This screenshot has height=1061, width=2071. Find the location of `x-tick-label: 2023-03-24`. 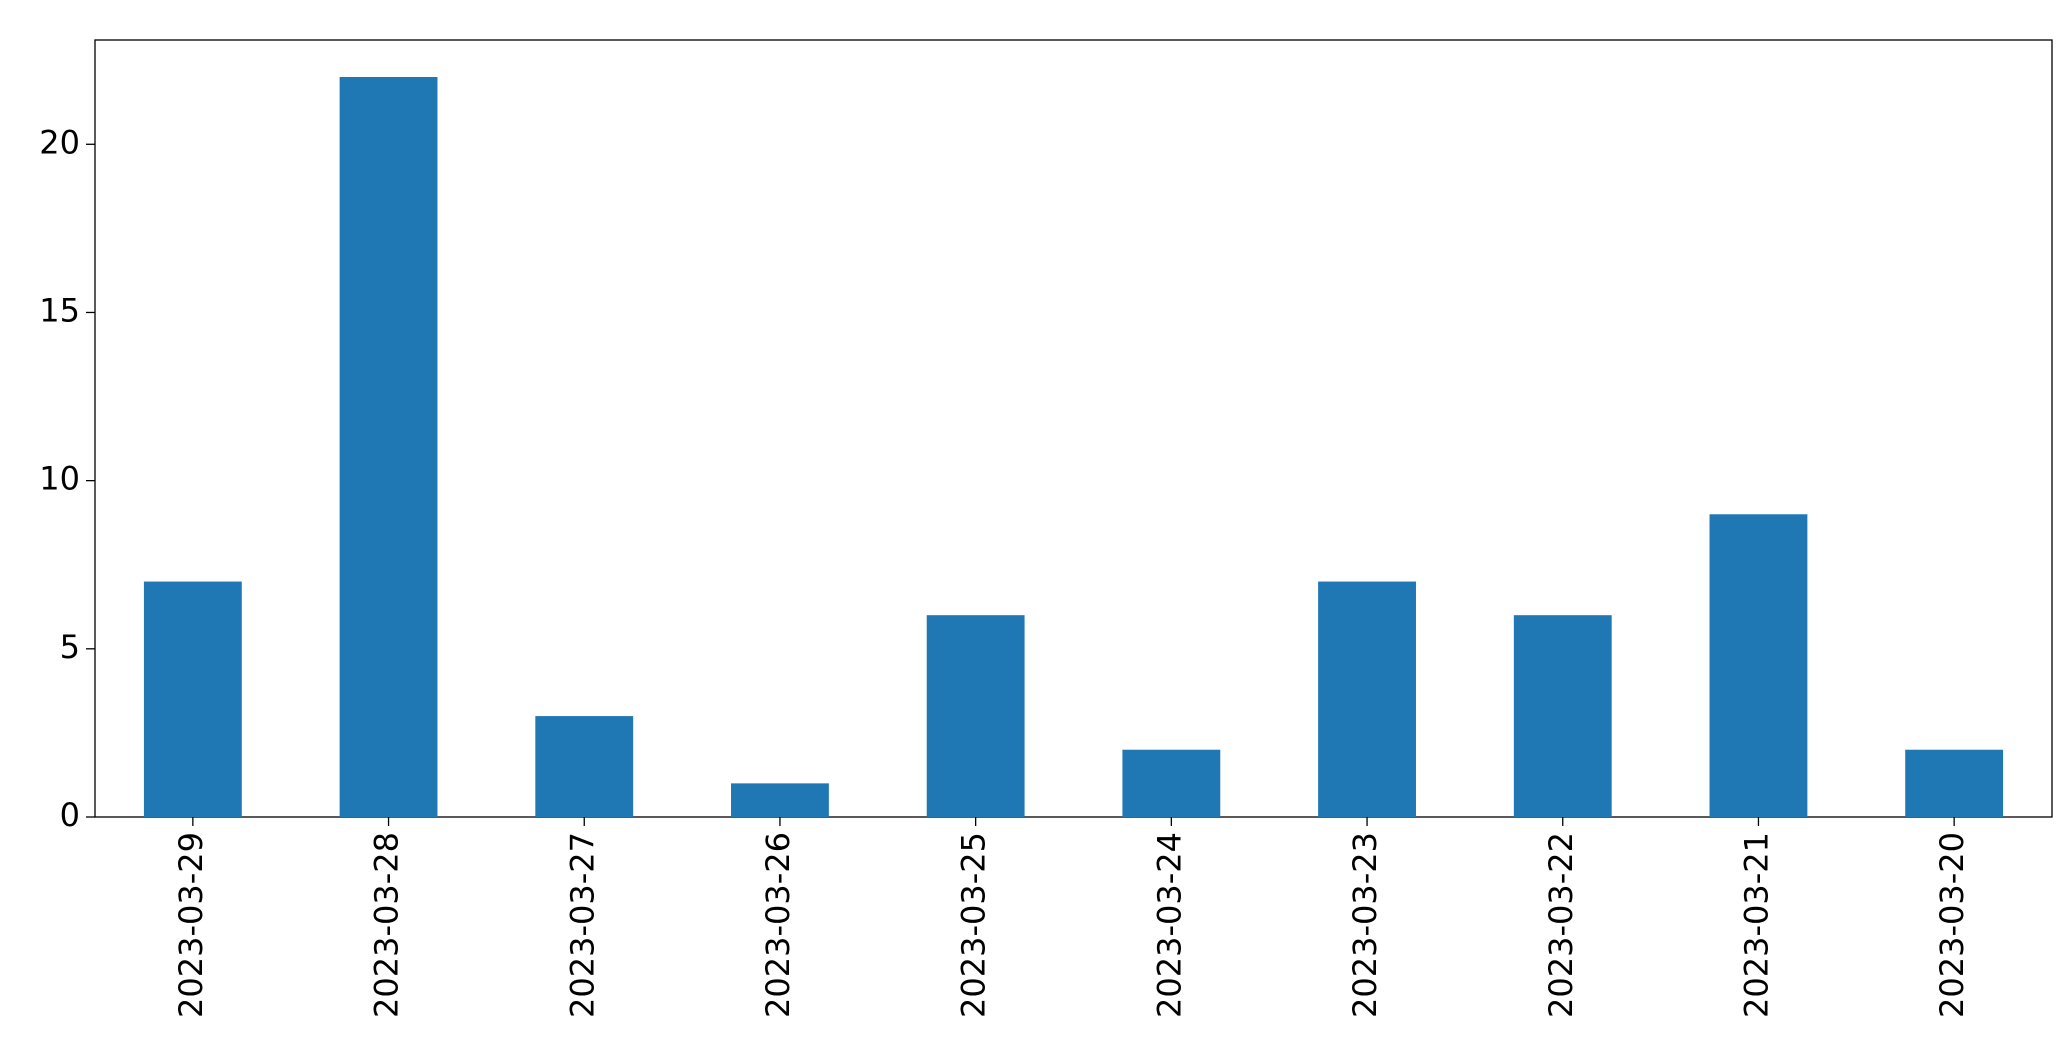

x-tick-label: 2023-03-24 is located at coordinates (1169, 925).